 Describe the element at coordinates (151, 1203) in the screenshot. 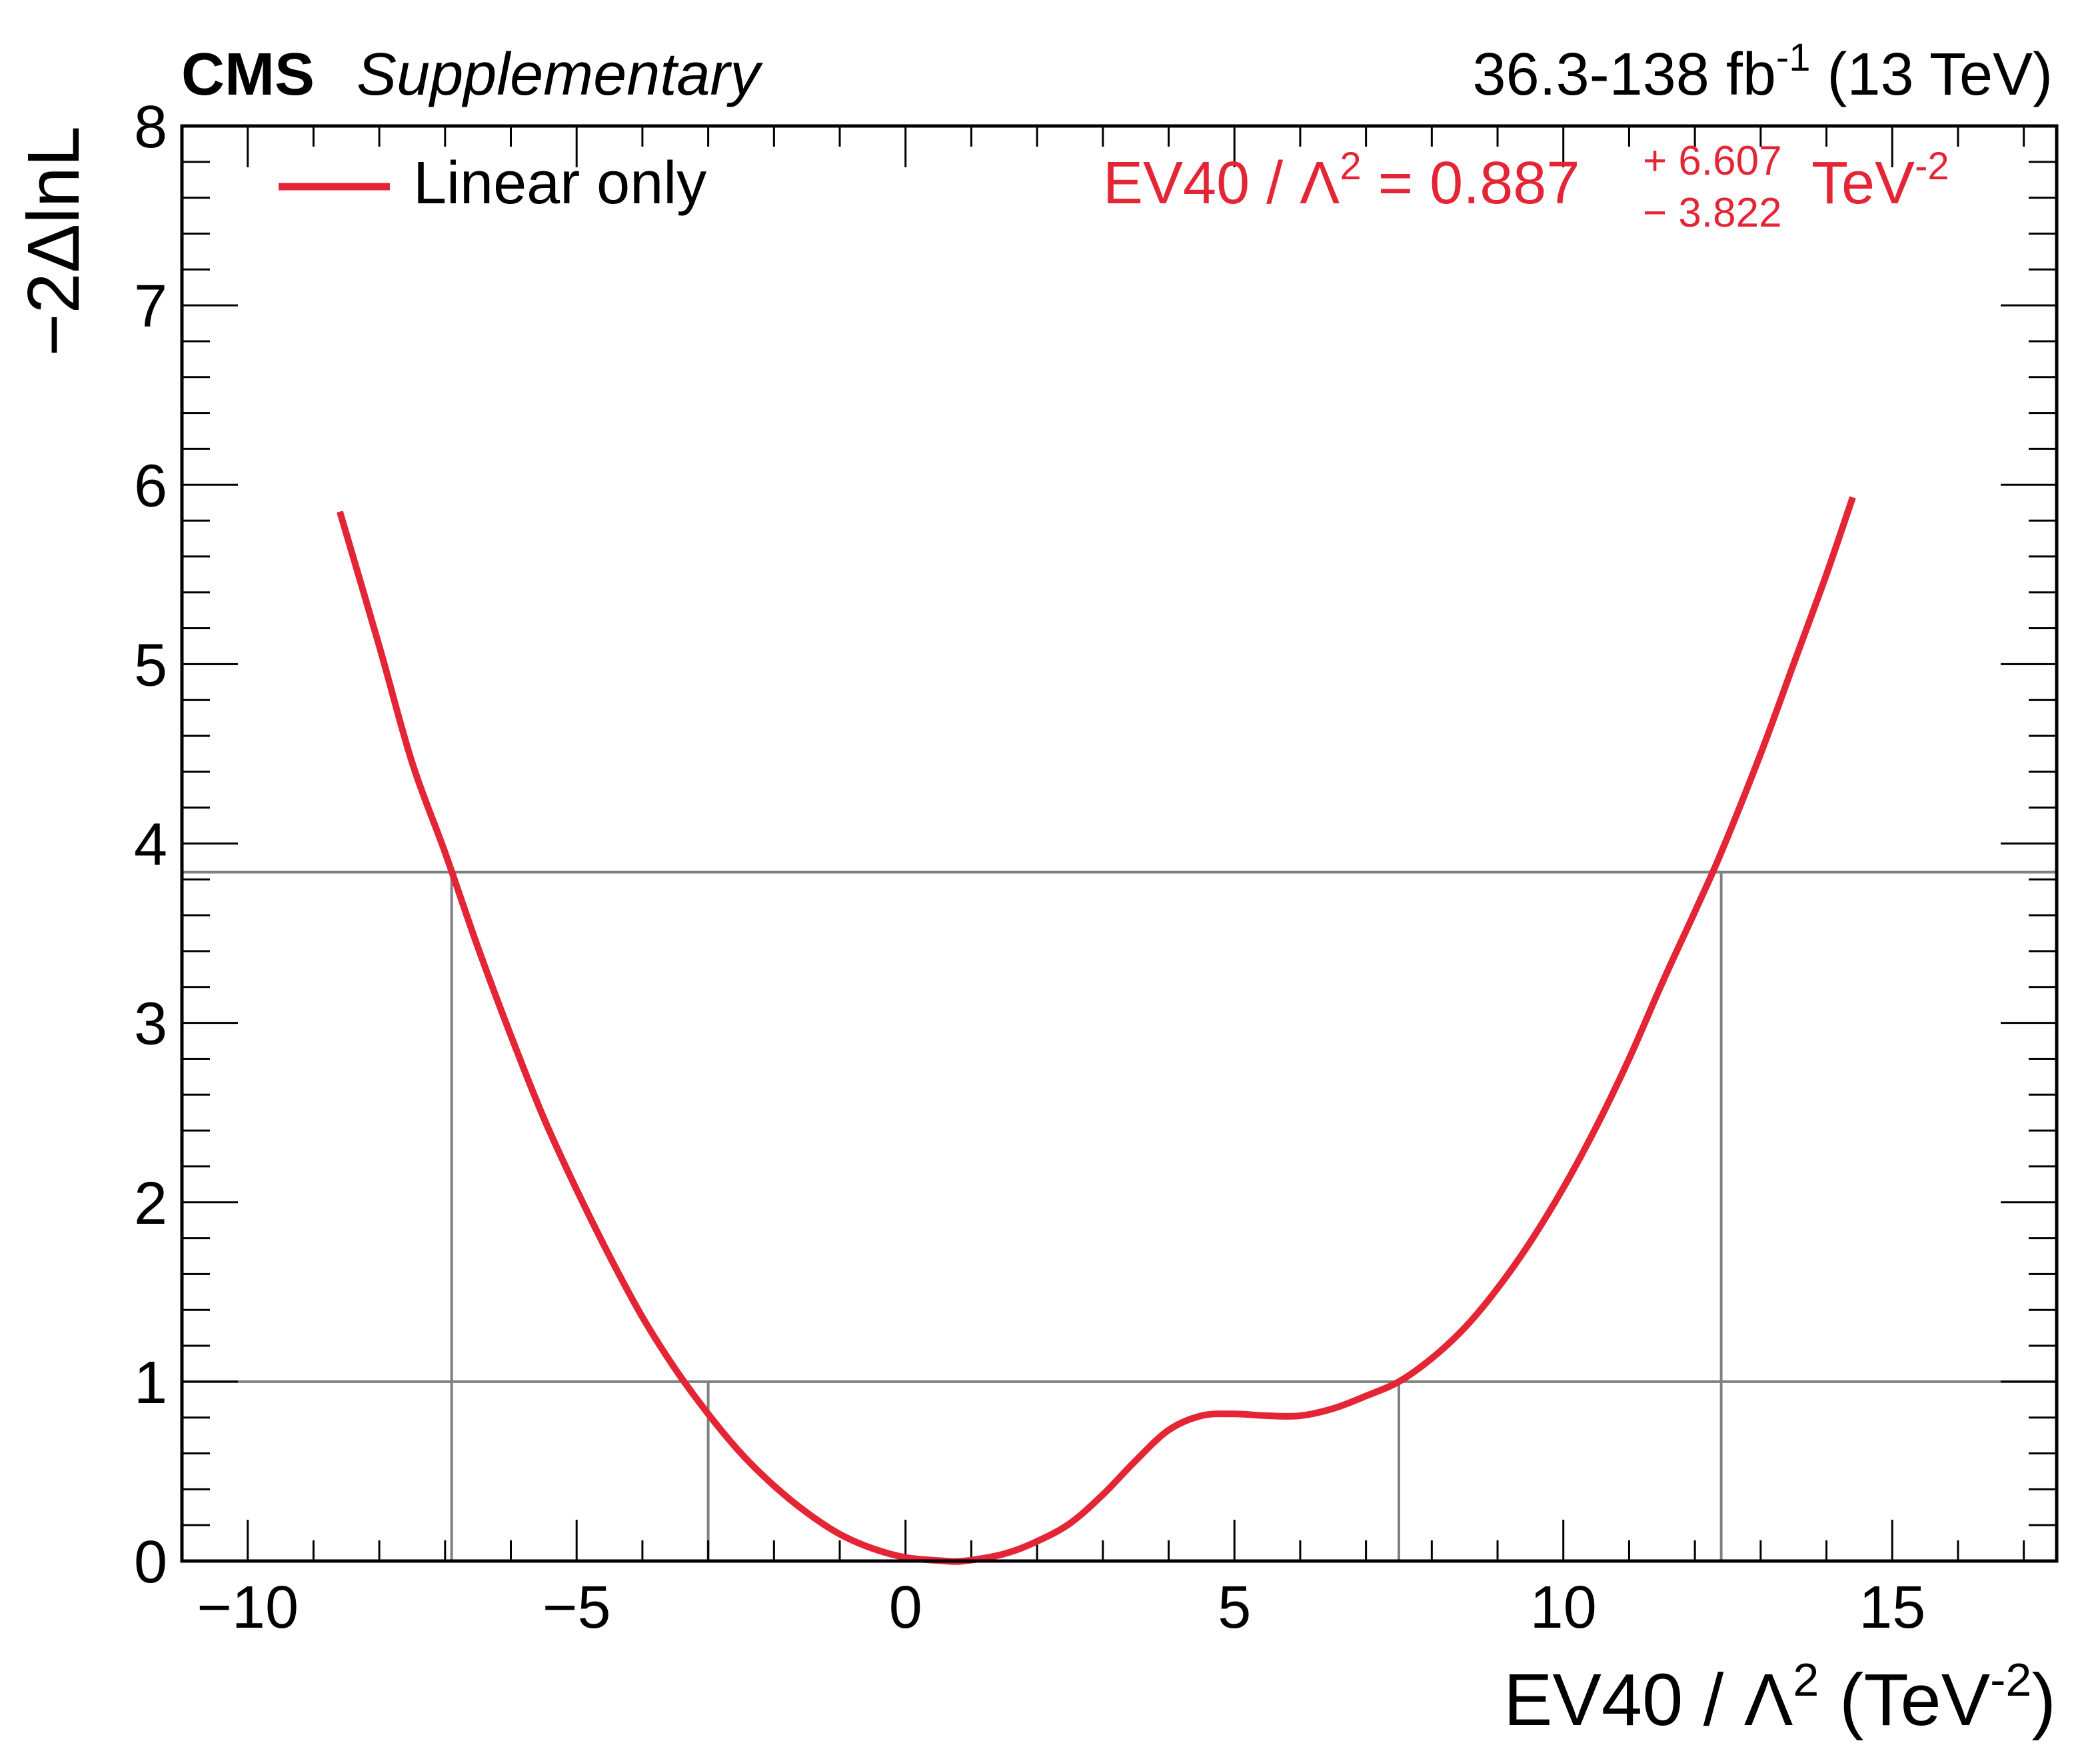

I see `y-tick-label: 2` at that location.